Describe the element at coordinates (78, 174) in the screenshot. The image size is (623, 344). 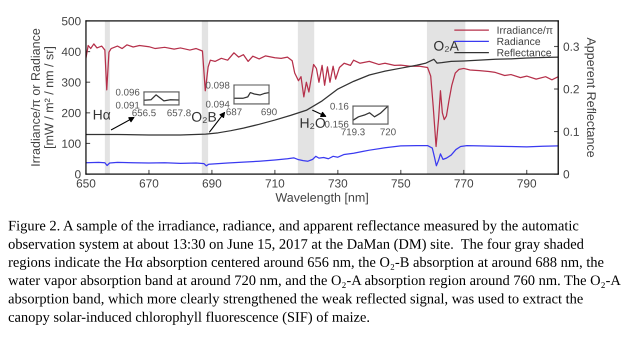
I see `y-tick-label: 0` at that location.